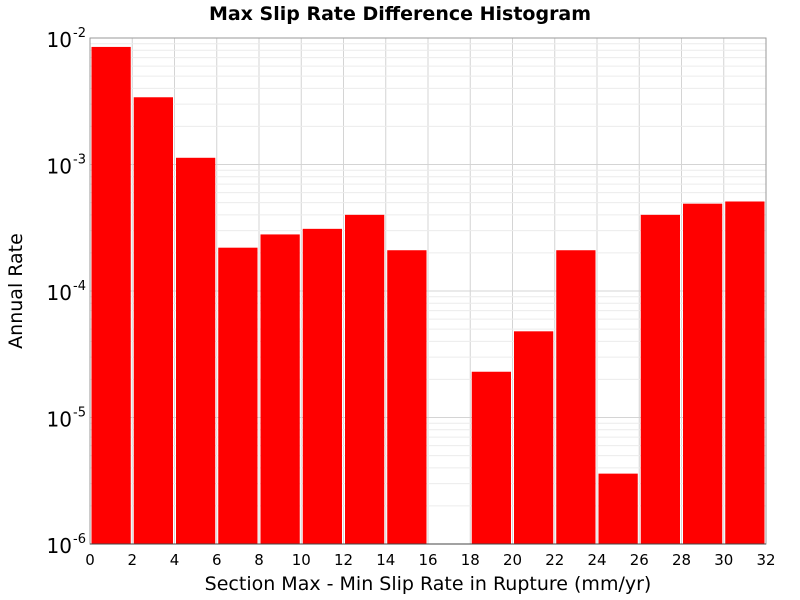 The width and height of the screenshot is (800, 600). What do you see at coordinates (79, 160) in the screenshot?
I see `y-tick-exponent: -3` at bounding box center [79, 160].